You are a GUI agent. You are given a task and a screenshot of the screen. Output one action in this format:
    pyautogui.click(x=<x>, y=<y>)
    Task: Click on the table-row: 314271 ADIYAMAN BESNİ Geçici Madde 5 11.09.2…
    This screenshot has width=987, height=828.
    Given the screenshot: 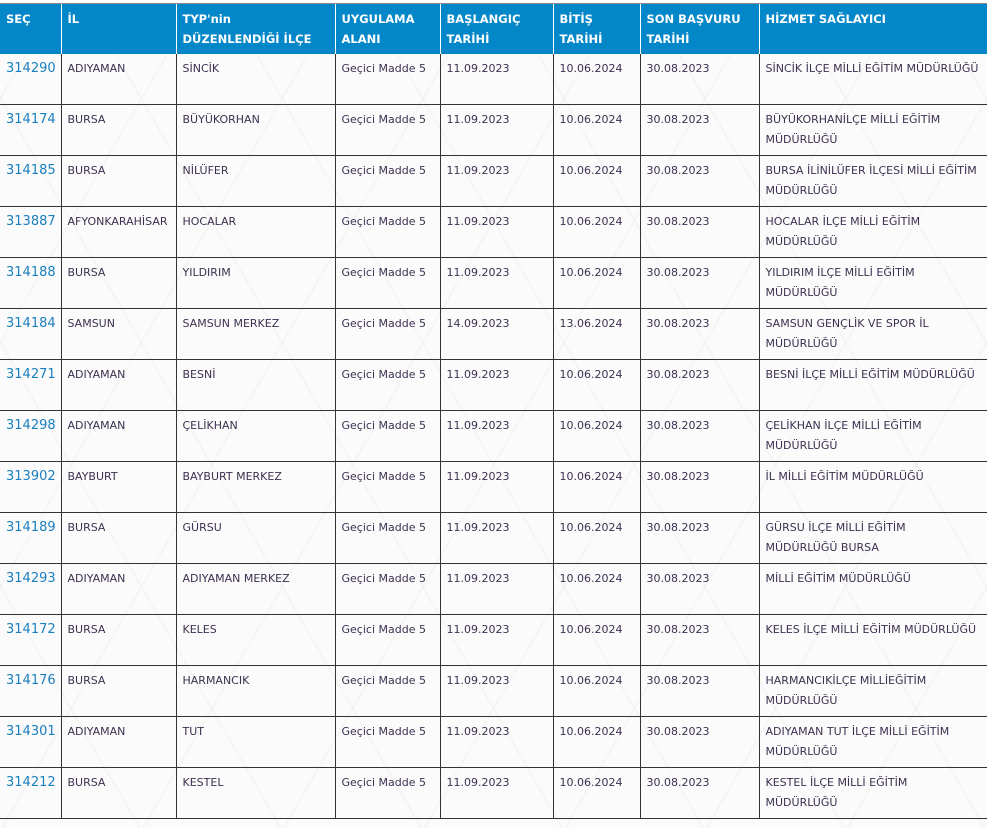 What is the action you would take?
    pyautogui.click(x=493, y=385)
    